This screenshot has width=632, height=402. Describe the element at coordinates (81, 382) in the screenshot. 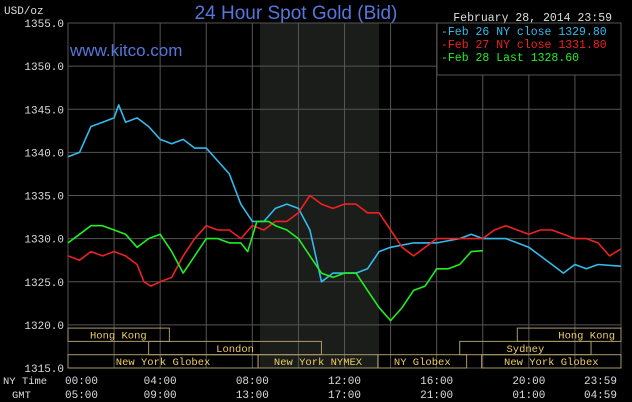

I see `x-tick-label: 00:00` at that location.